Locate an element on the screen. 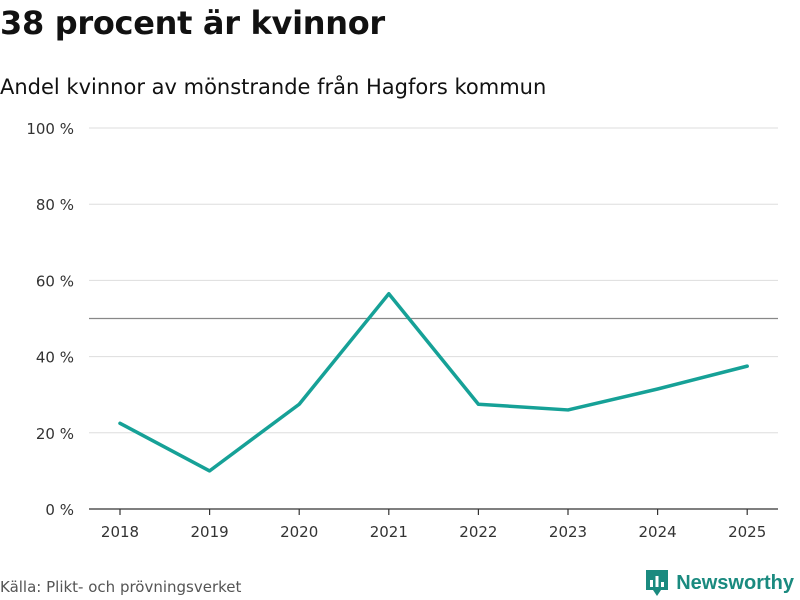 Image resolution: width=800 pixels, height=600 pixels. x-tick-label: 2024 is located at coordinates (658, 532).